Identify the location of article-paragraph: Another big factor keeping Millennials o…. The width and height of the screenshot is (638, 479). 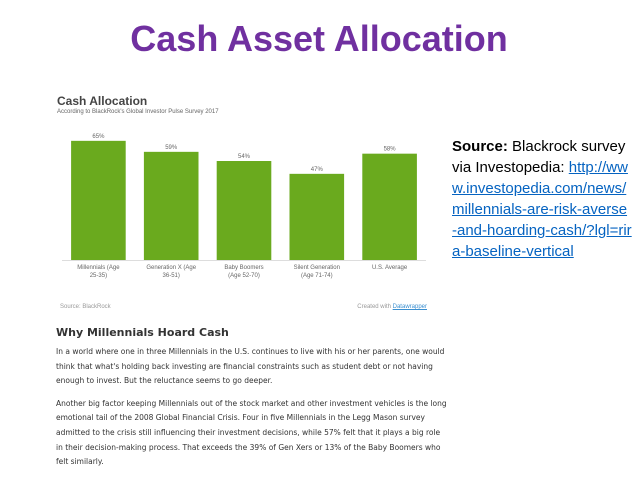
(251, 432).